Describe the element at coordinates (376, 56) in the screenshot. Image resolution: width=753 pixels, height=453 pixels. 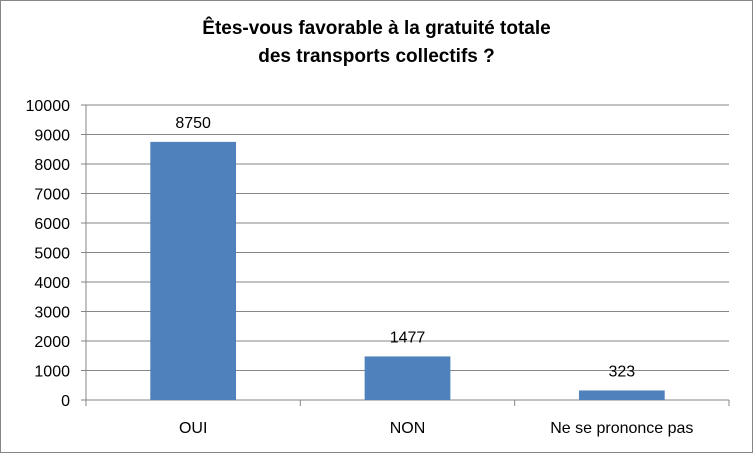
I see `chart-title-line-2: des transports collectifs ?` at that location.